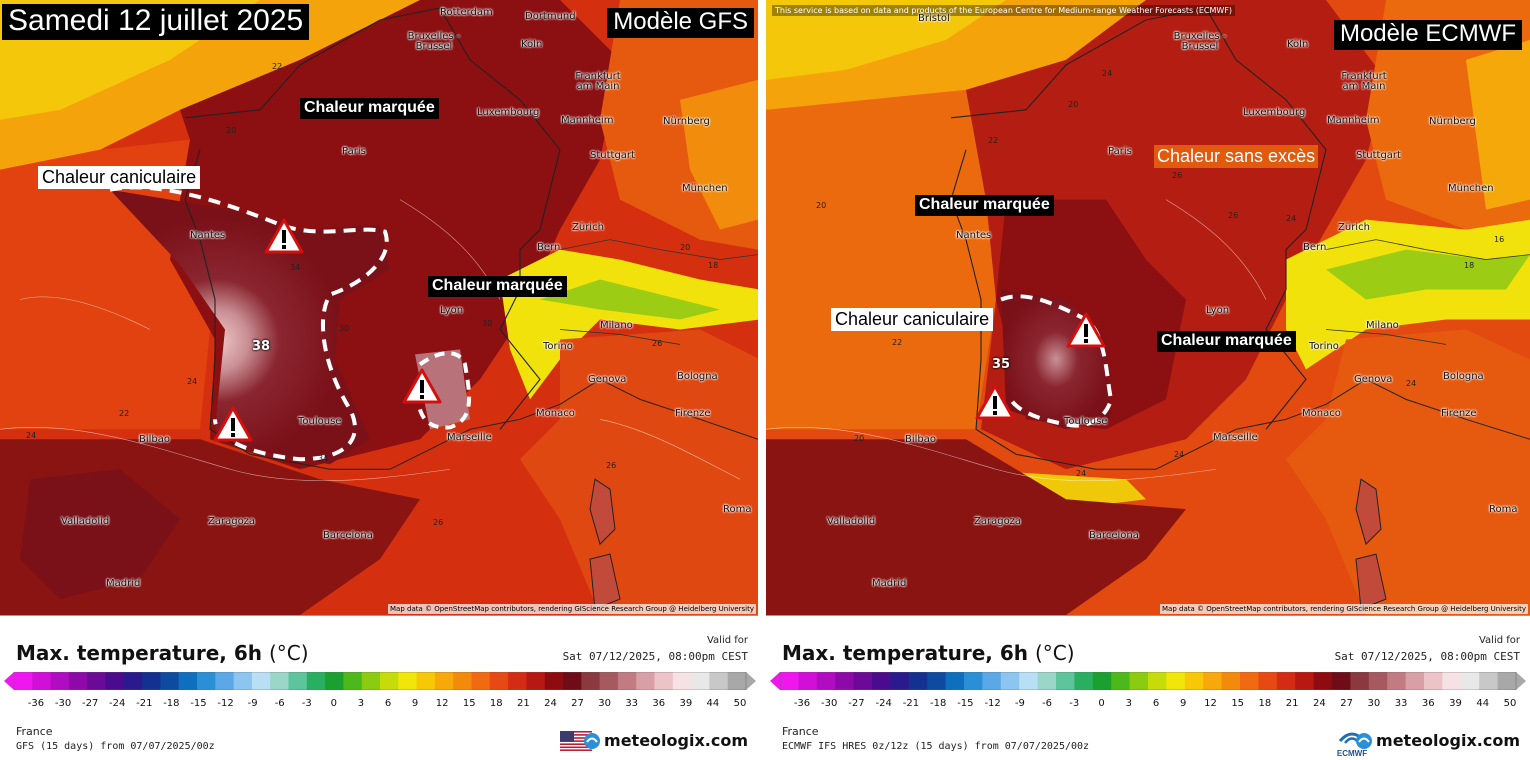 This screenshot has height=760, width=1530. What do you see at coordinates (415, 703) in the screenshot?
I see `colorbar-tick-label: 9` at bounding box center [415, 703].